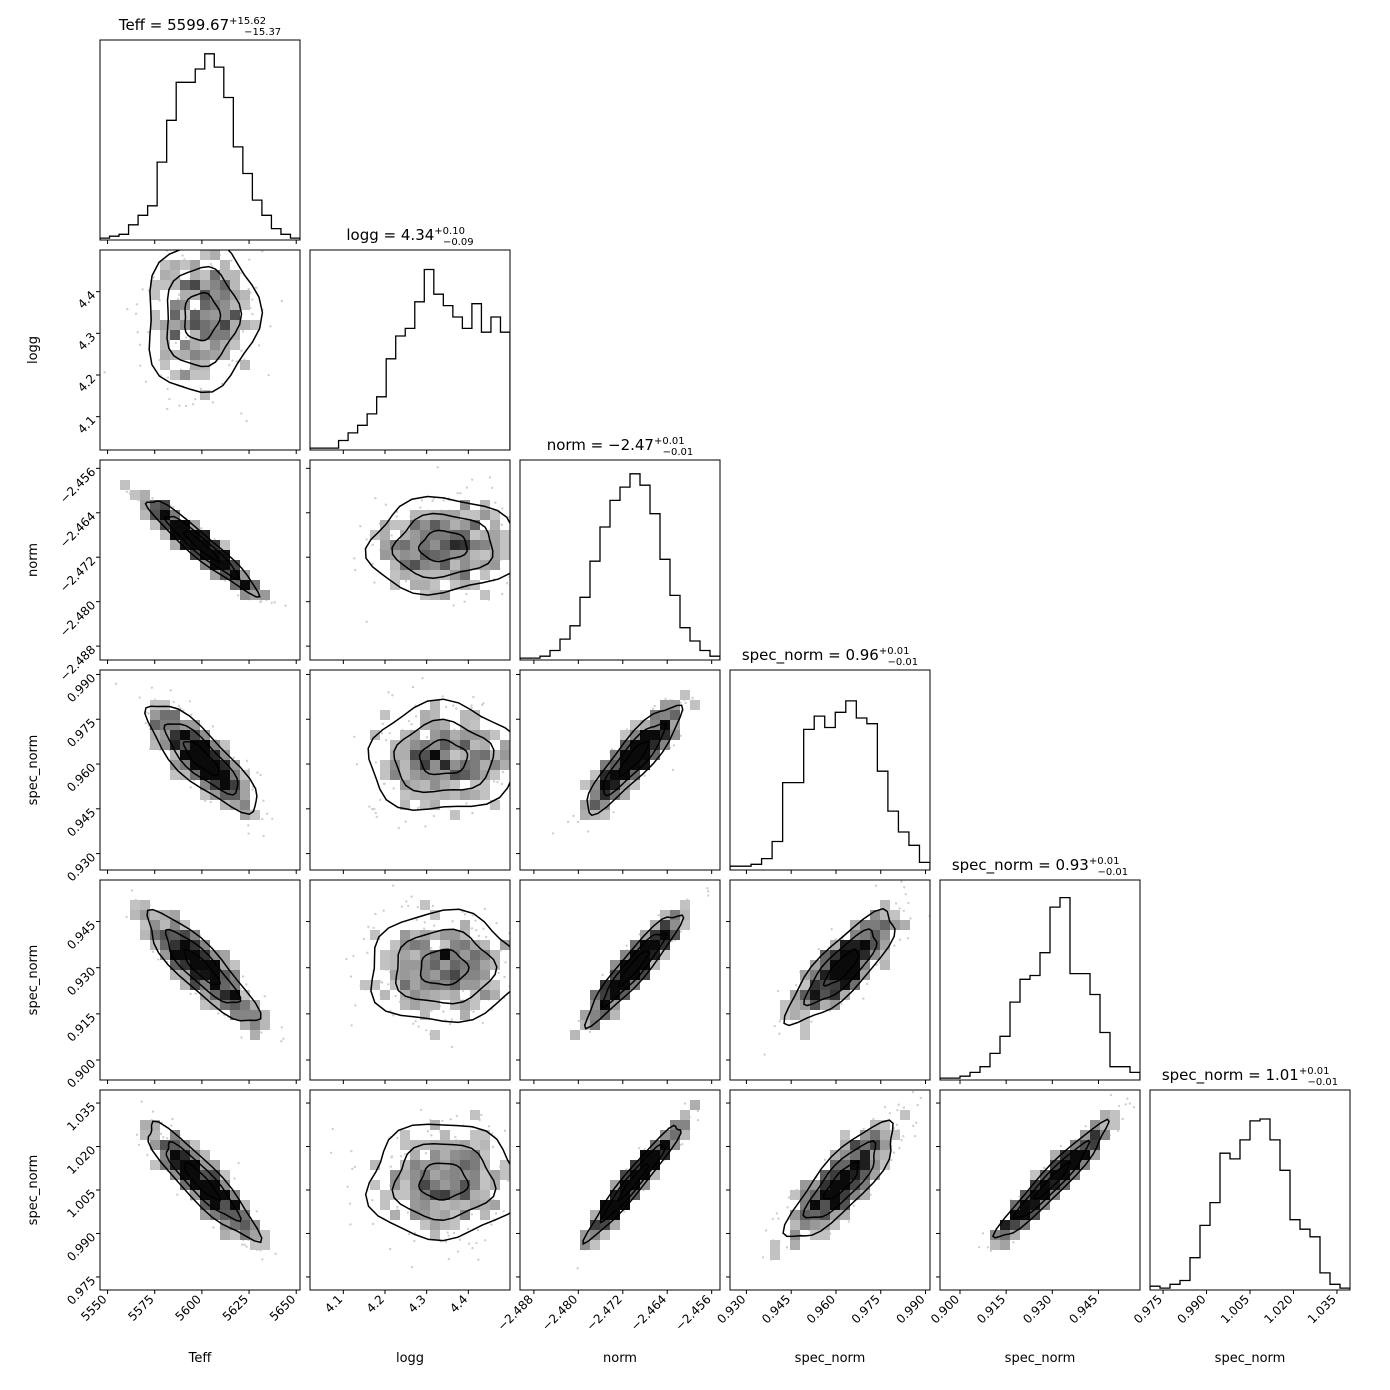  What do you see at coordinates (188, 1307) in the screenshot?
I see `x-tick-label: 5600` at bounding box center [188, 1307].